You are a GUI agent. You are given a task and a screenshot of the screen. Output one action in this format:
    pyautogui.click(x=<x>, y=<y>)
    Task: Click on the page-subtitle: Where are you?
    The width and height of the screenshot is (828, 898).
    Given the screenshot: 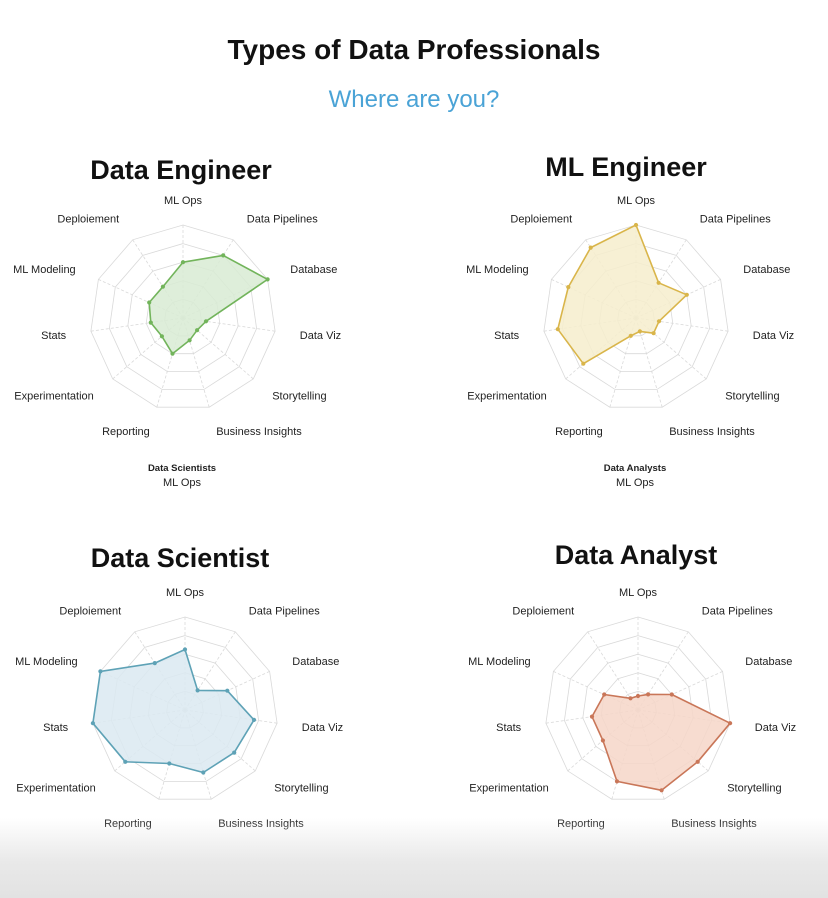 What is the action you would take?
    pyautogui.click(x=414, y=99)
    